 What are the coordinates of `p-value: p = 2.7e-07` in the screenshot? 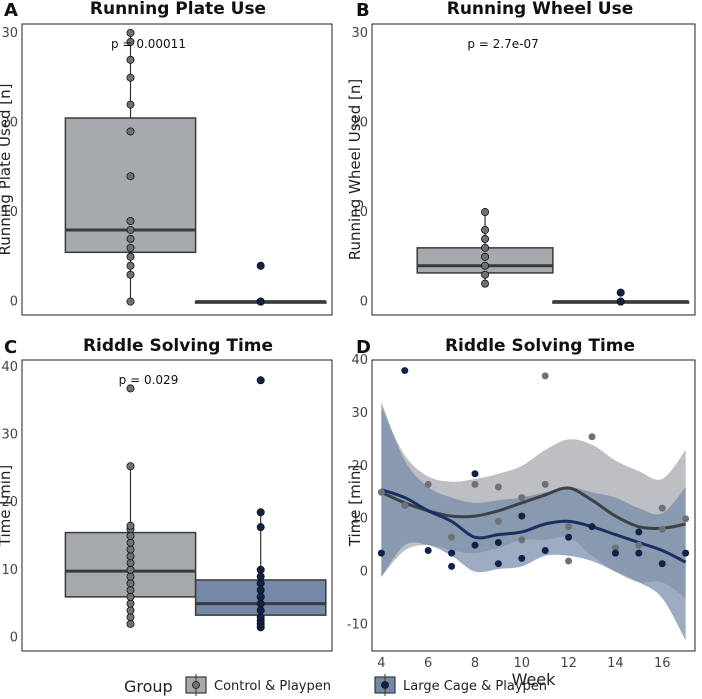 It's located at (502, 44).